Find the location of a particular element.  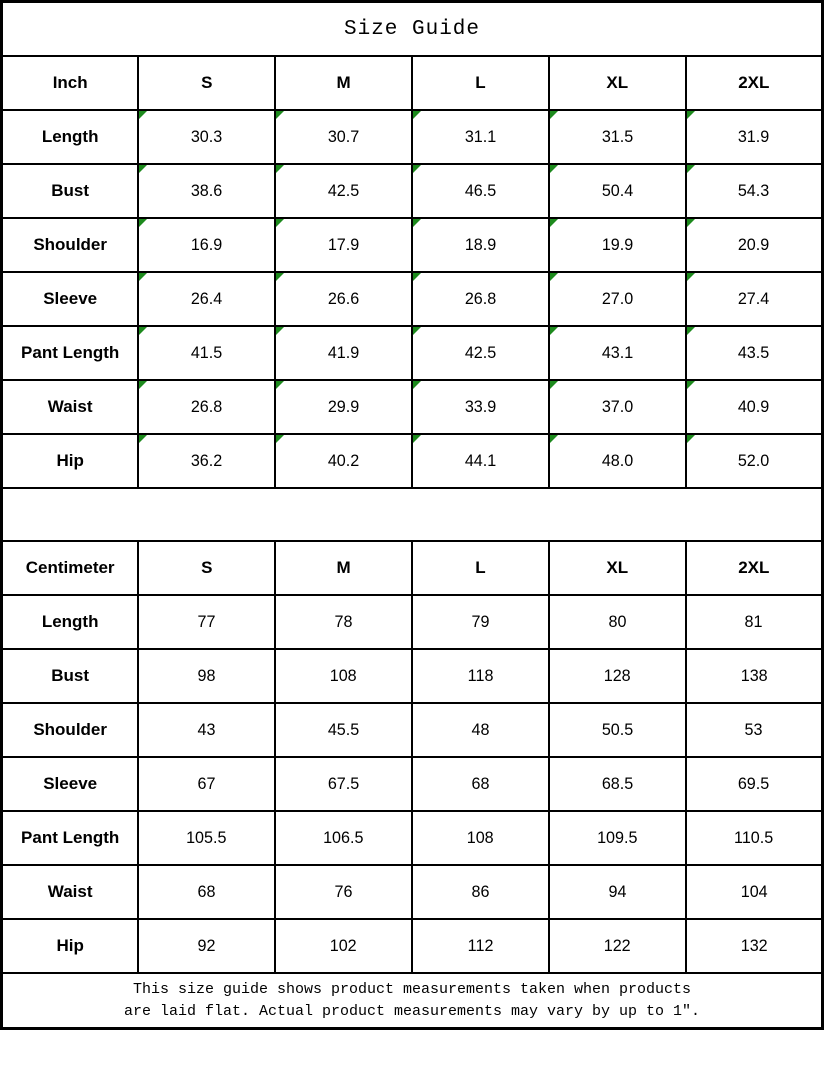

value-text: 31.5 is located at coordinates (617, 136).